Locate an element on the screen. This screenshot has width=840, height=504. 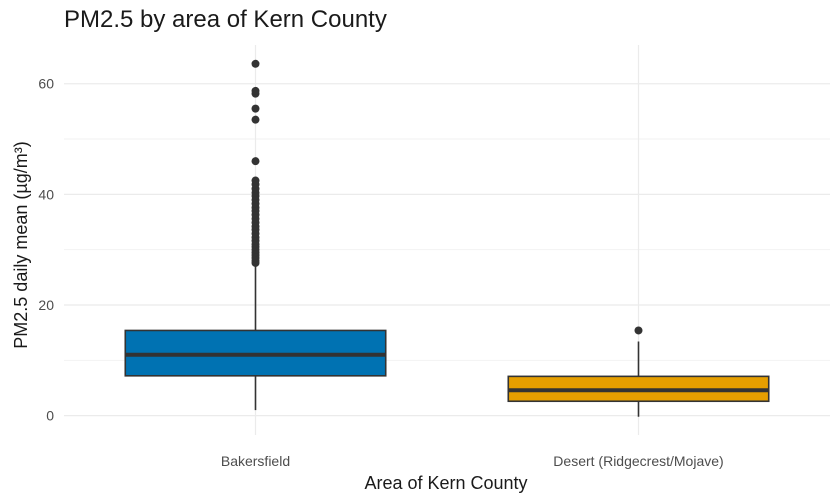
y-tick-label: 60 is located at coordinates (46, 84).